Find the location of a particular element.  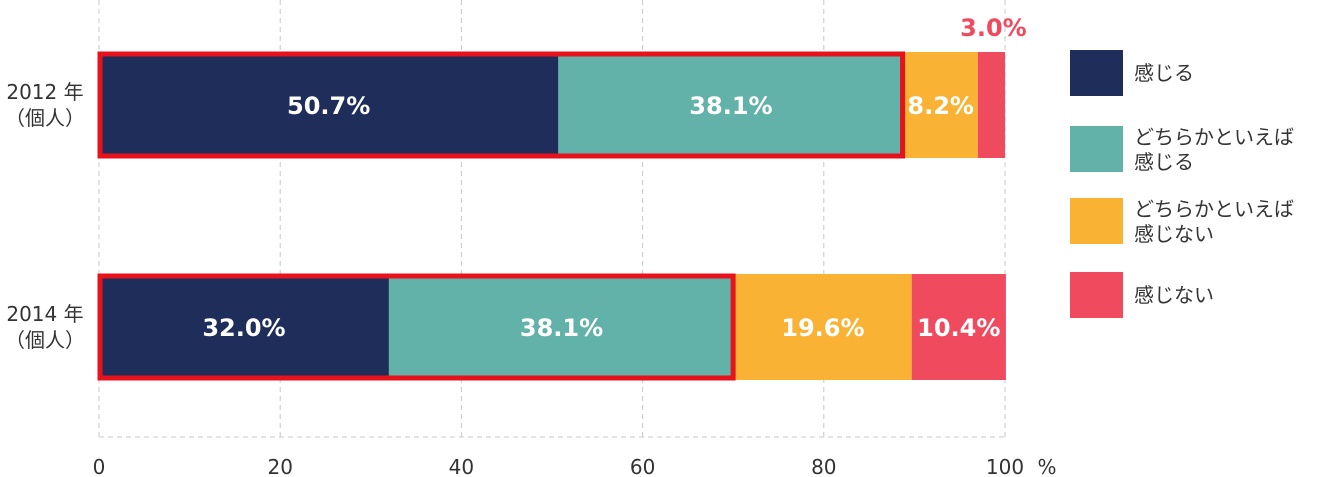

data-label: 19.6% is located at coordinates (822, 328).